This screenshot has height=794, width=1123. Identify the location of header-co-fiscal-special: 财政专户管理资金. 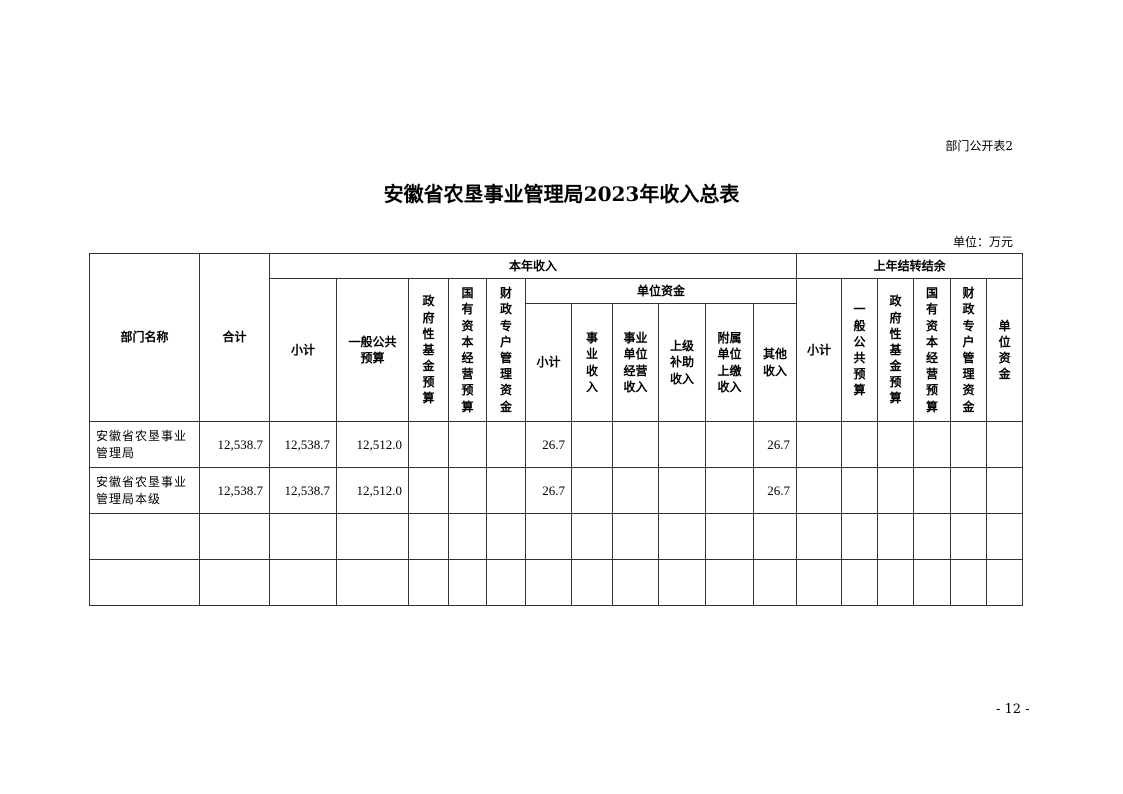
(969, 350).